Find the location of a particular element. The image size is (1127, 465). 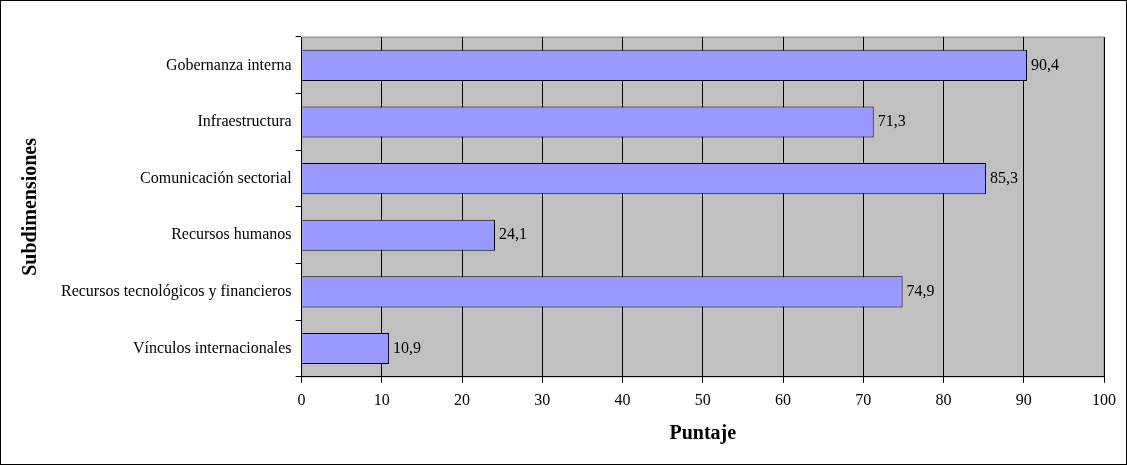

y-tick-label: Recursos humanos is located at coordinates (231, 234).